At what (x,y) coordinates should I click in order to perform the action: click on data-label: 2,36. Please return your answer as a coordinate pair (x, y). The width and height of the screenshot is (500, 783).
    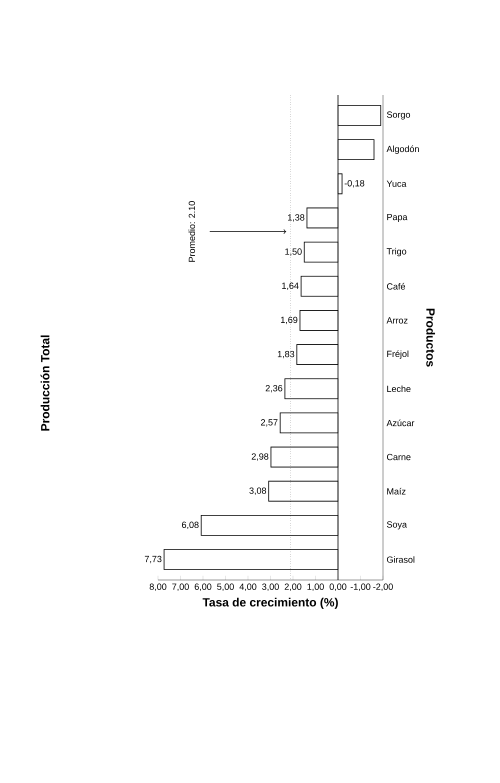
    Looking at the image, I should click on (274, 388).